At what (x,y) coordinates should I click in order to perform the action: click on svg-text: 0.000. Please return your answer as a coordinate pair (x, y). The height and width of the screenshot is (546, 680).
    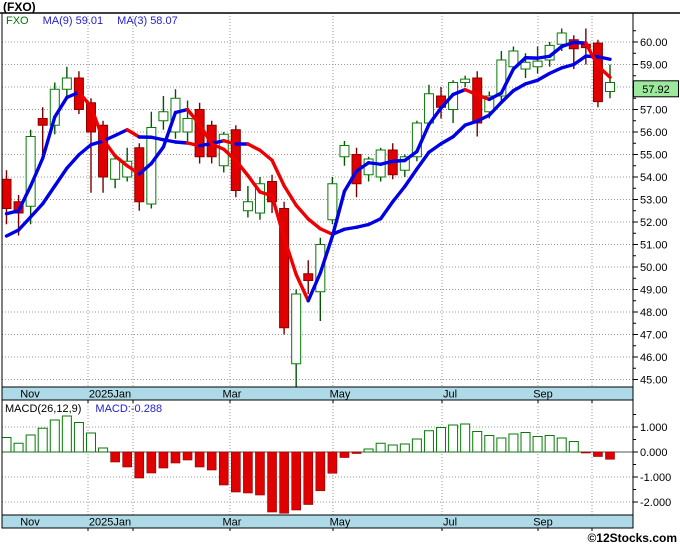
    Looking at the image, I should click on (654, 453).